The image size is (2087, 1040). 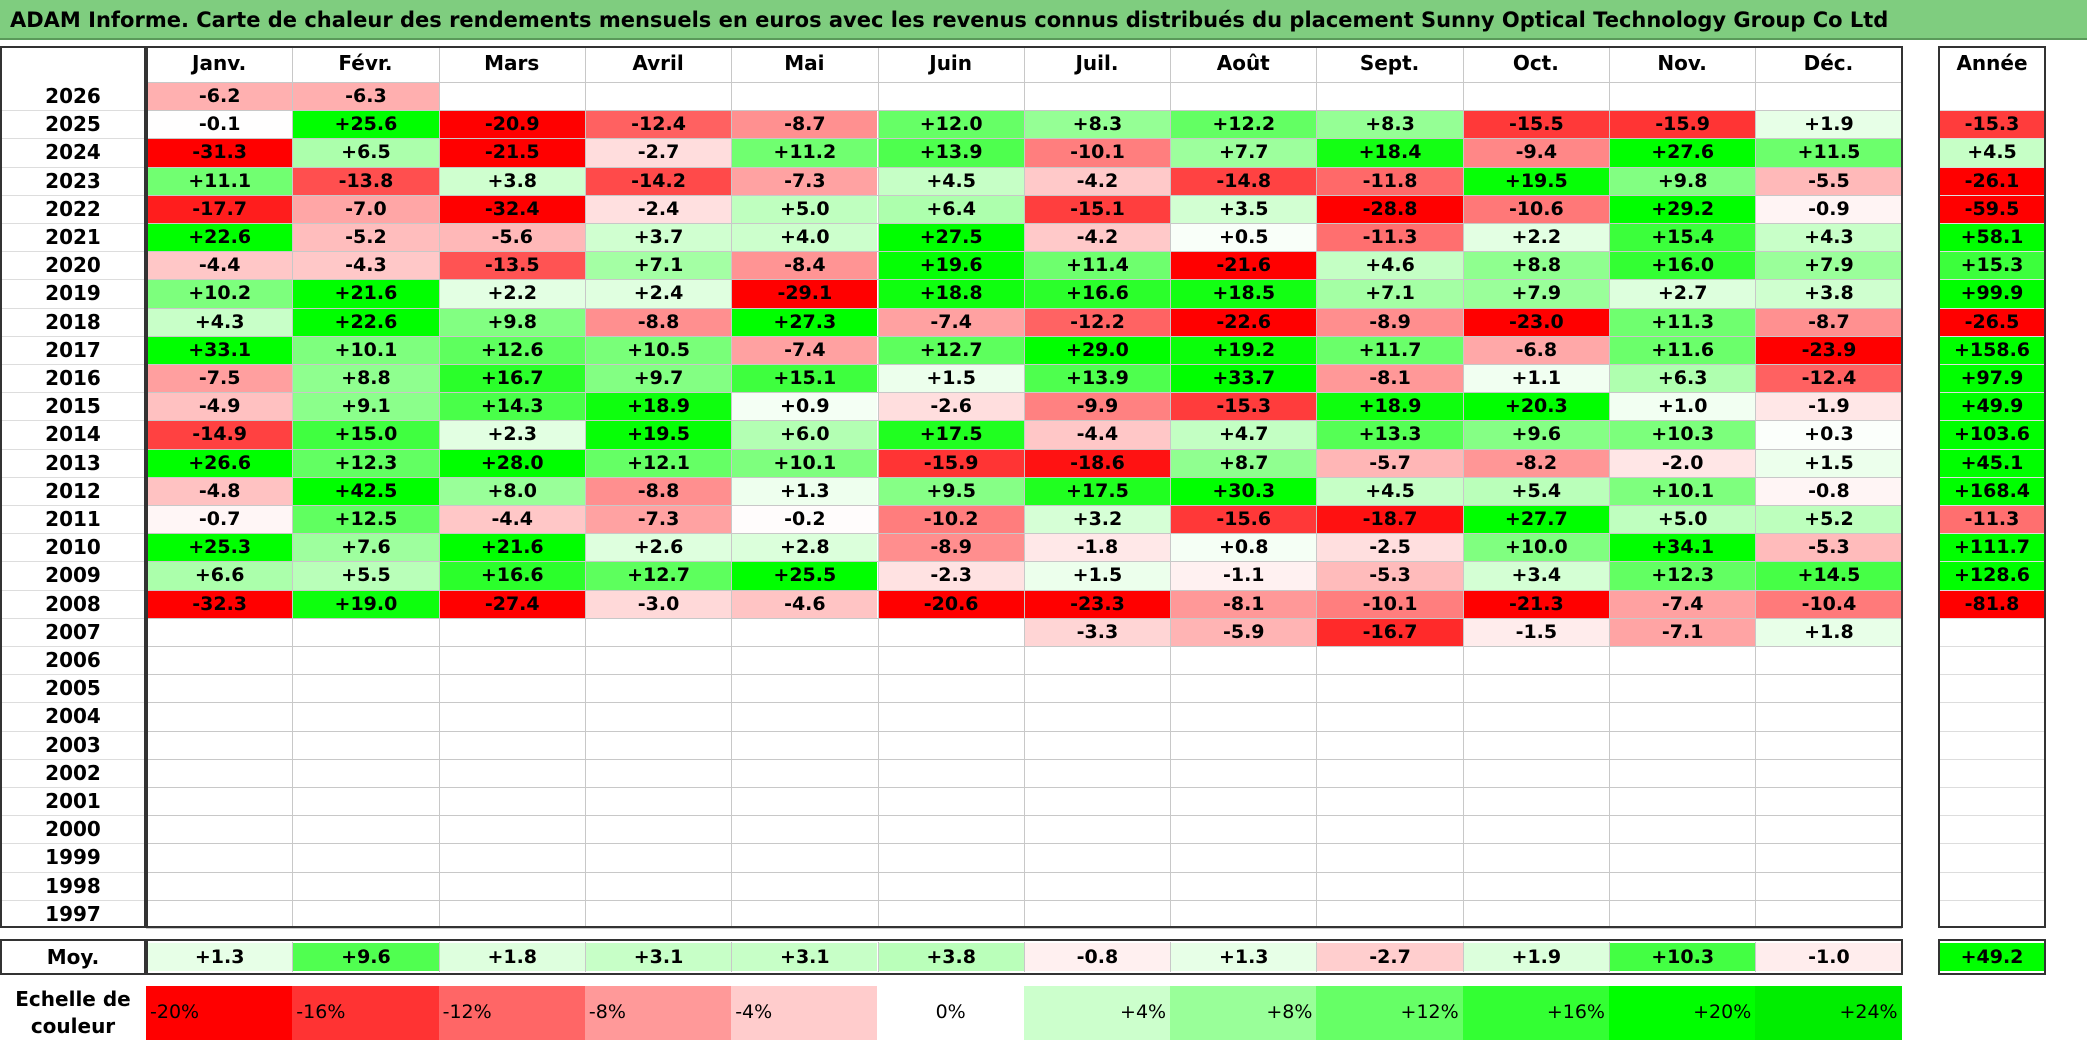 What do you see at coordinates (1097, 632) in the screenshot?
I see `heatmap-cell: -3.3` at bounding box center [1097, 632].